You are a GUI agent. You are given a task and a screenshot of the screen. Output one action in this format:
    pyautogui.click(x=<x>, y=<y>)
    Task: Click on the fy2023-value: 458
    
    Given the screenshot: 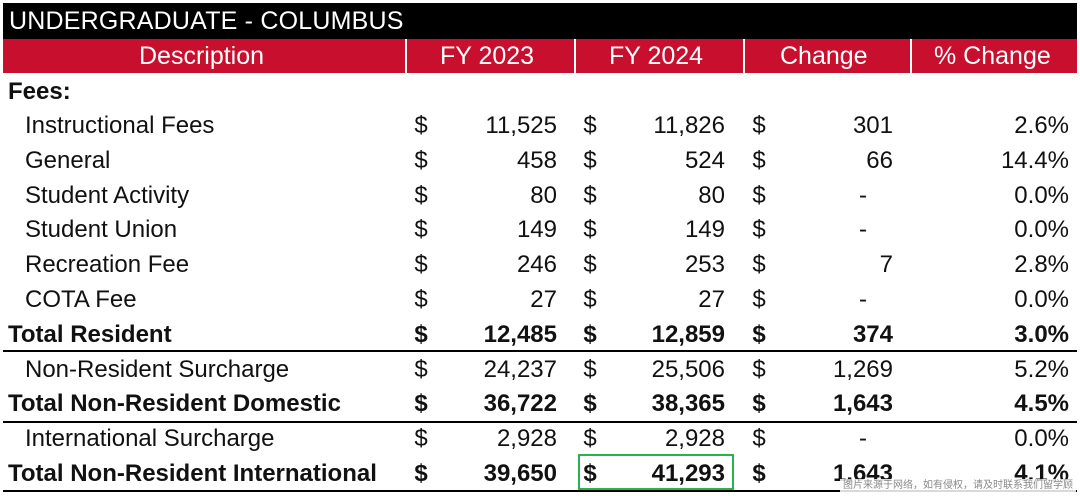 What is the action you would take?
    pyautogui.click(x=536, y=160)
    